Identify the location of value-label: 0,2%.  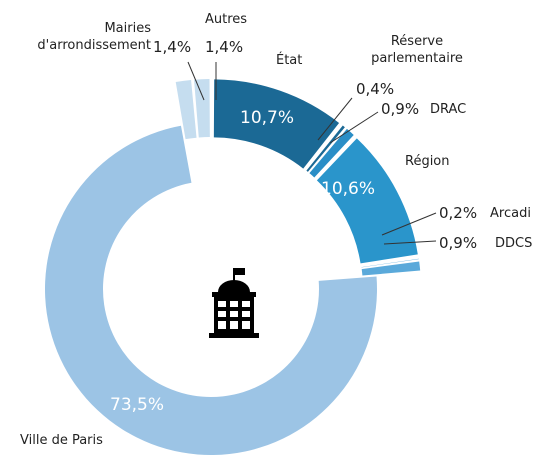
(458, 213).